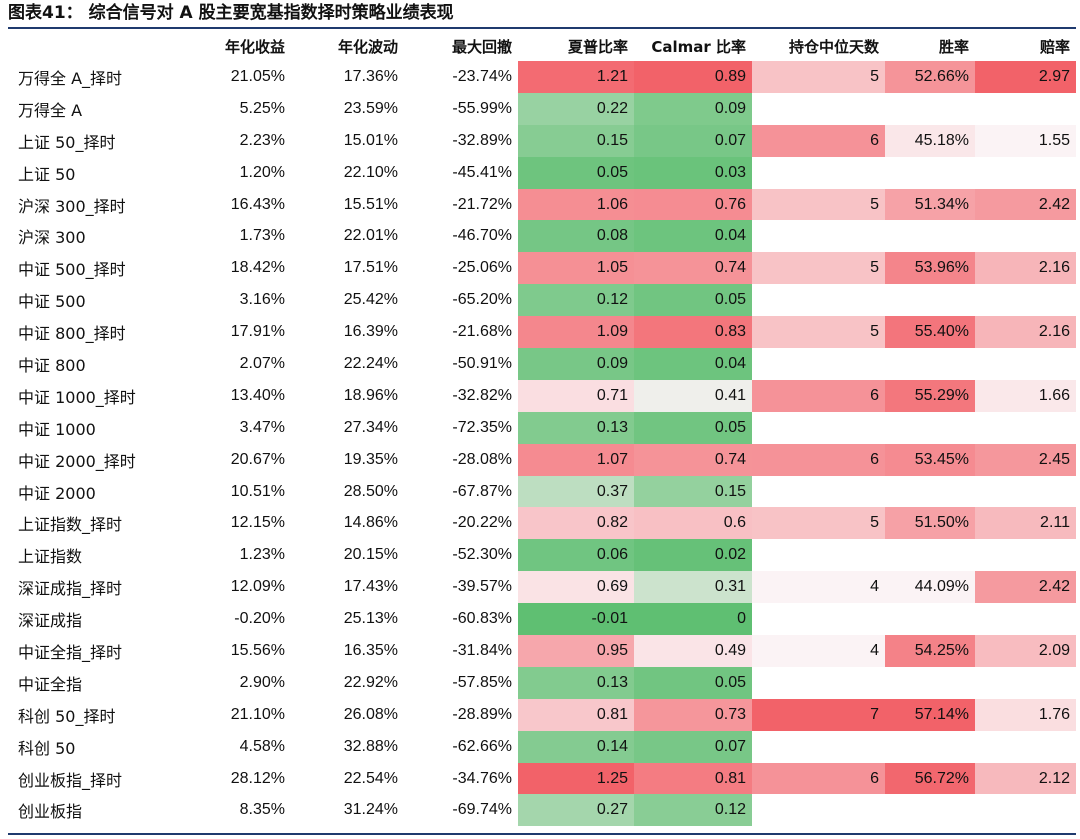 The width and height of the screenshot is (1080, 839). I want to click on cell-max-drawdown: -55.99%, so click(482, 108).